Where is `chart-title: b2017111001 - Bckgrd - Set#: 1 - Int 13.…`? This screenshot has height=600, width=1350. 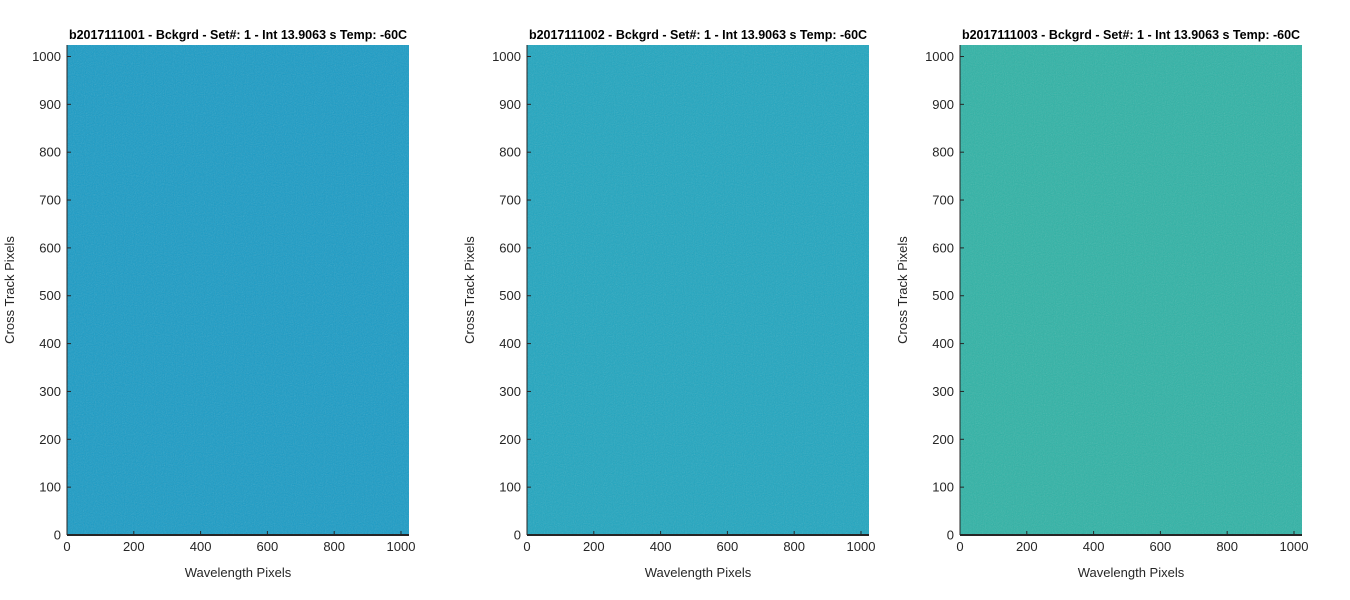
chart-title: b2017111001 - Bckgrd - Set#: 1 - Int 13.… is located at coordinates (238, 35).